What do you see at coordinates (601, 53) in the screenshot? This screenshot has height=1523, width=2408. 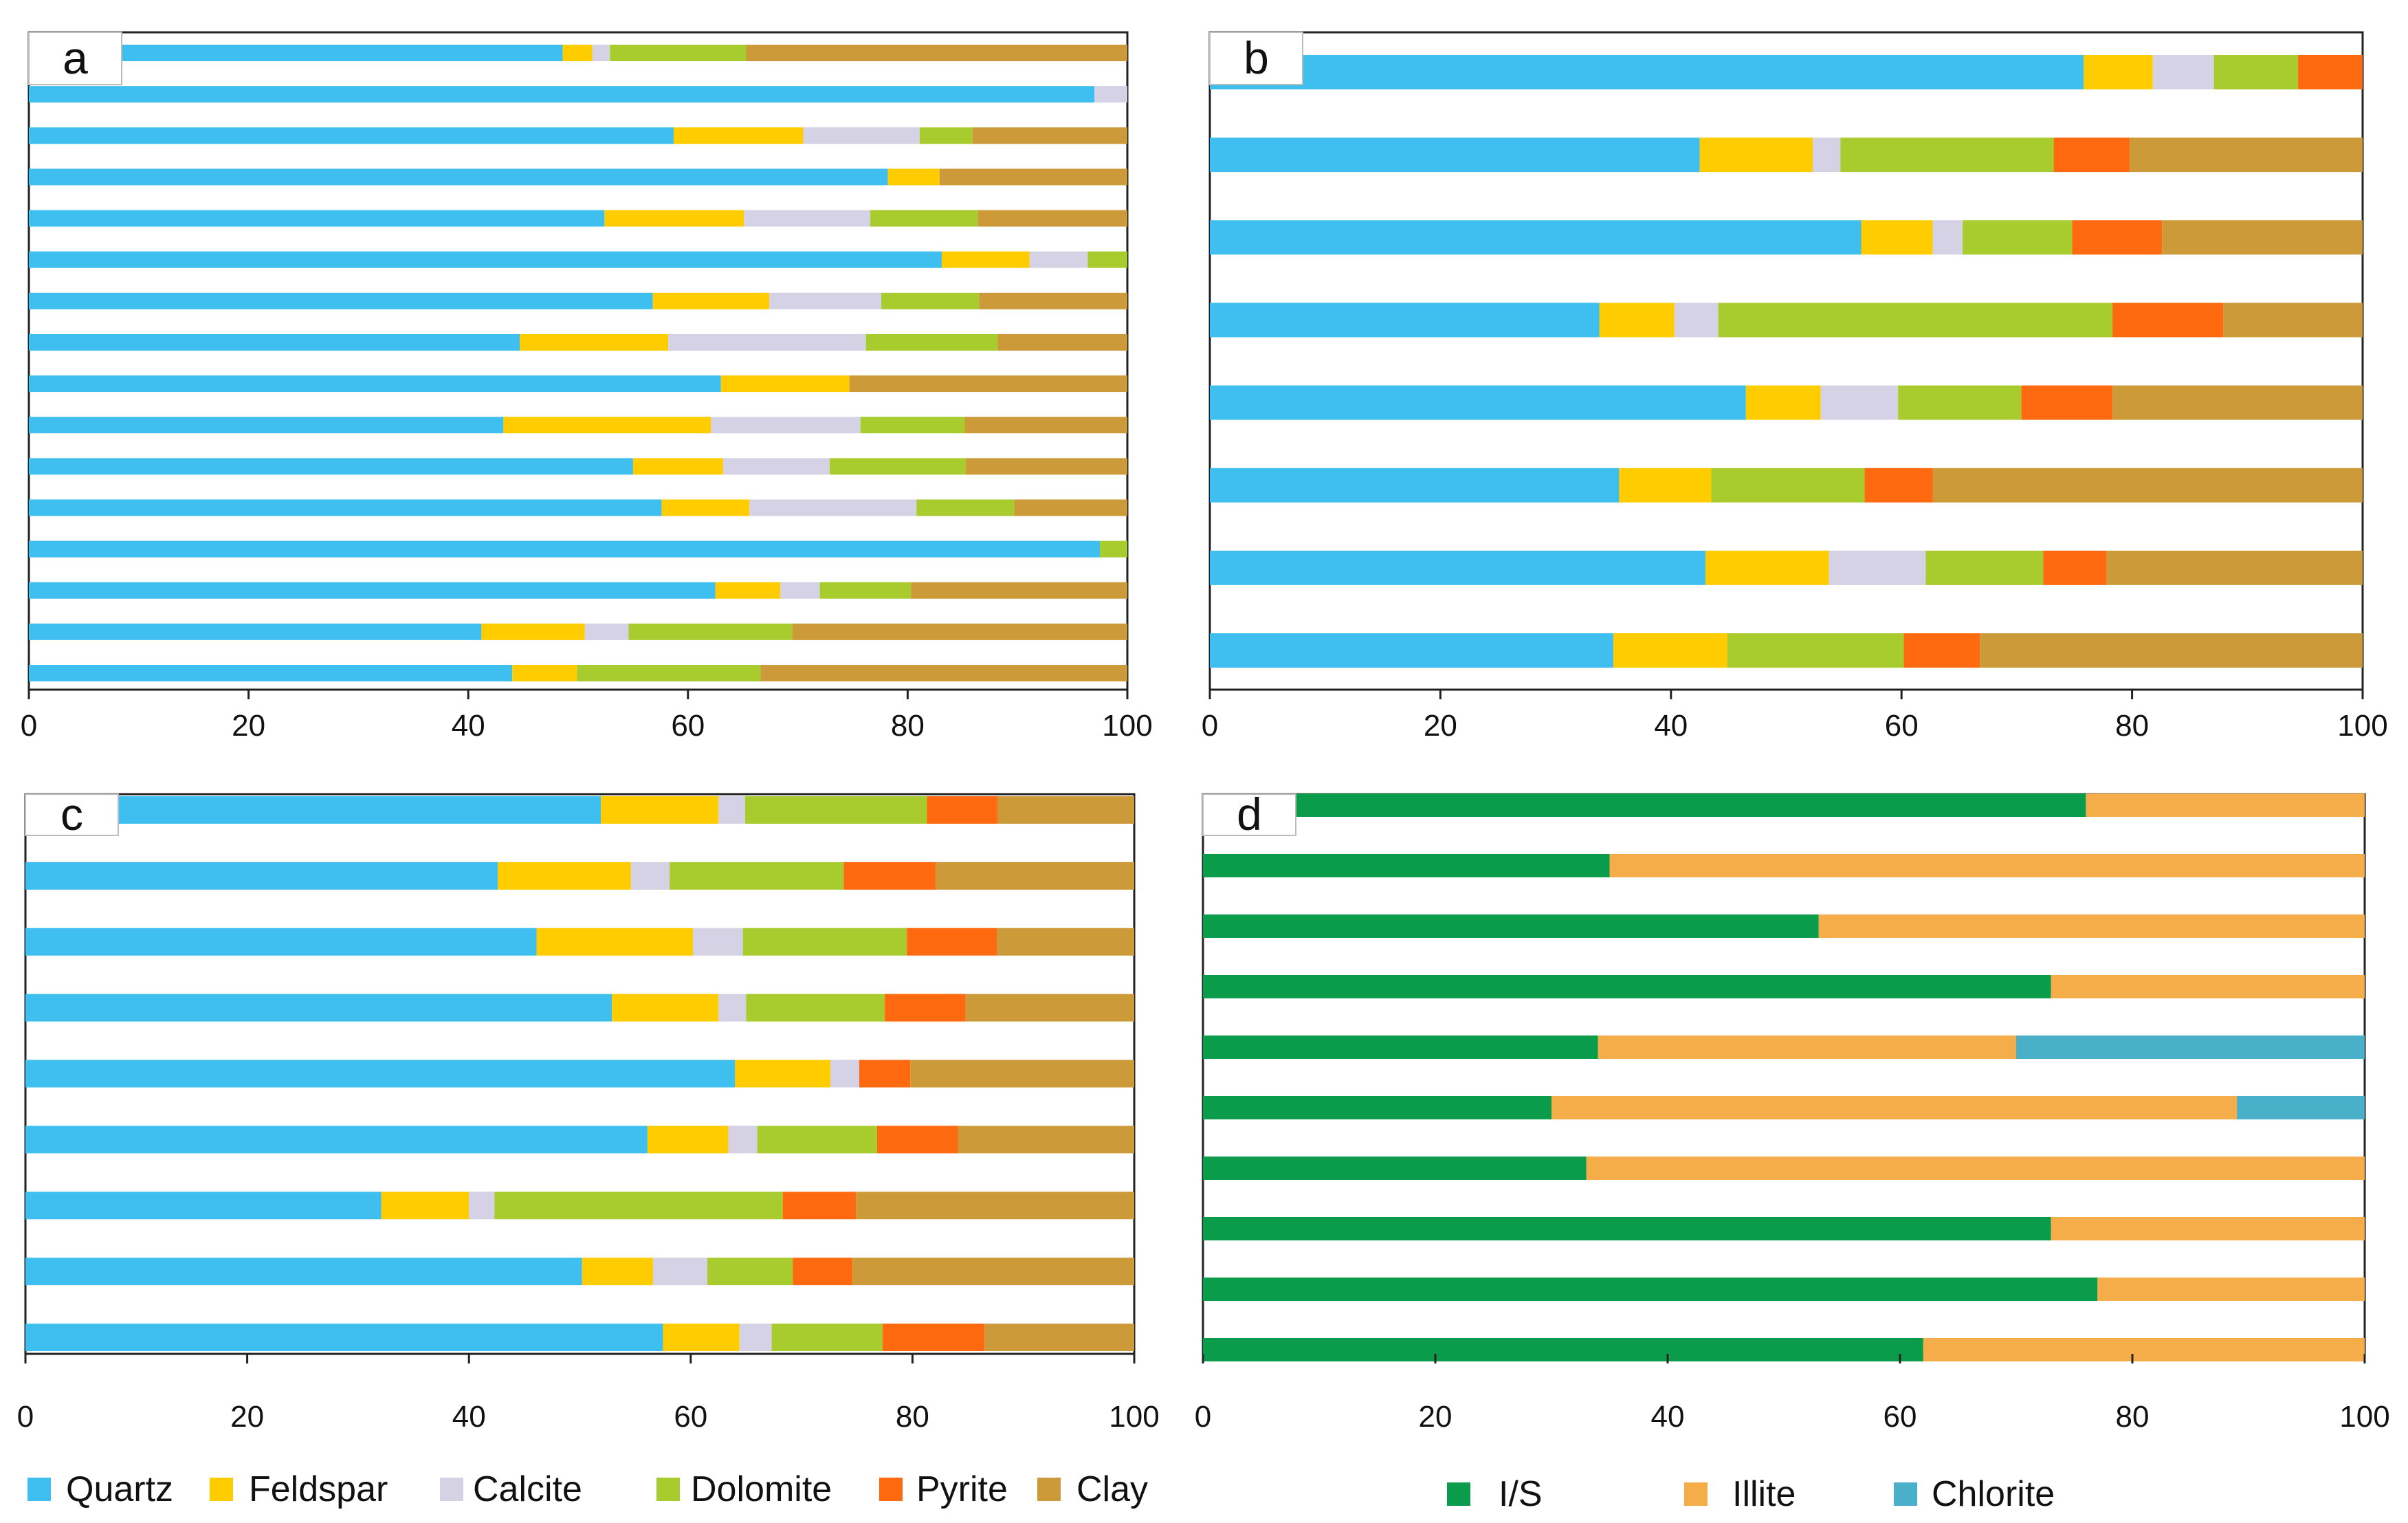 I see `bar-a-1-calcite` at bounding box center [601, 53].